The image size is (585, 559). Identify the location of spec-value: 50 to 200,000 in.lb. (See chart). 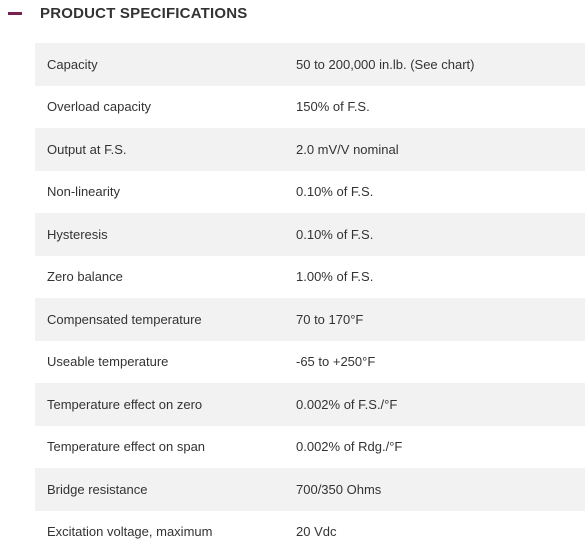
(385, 64).